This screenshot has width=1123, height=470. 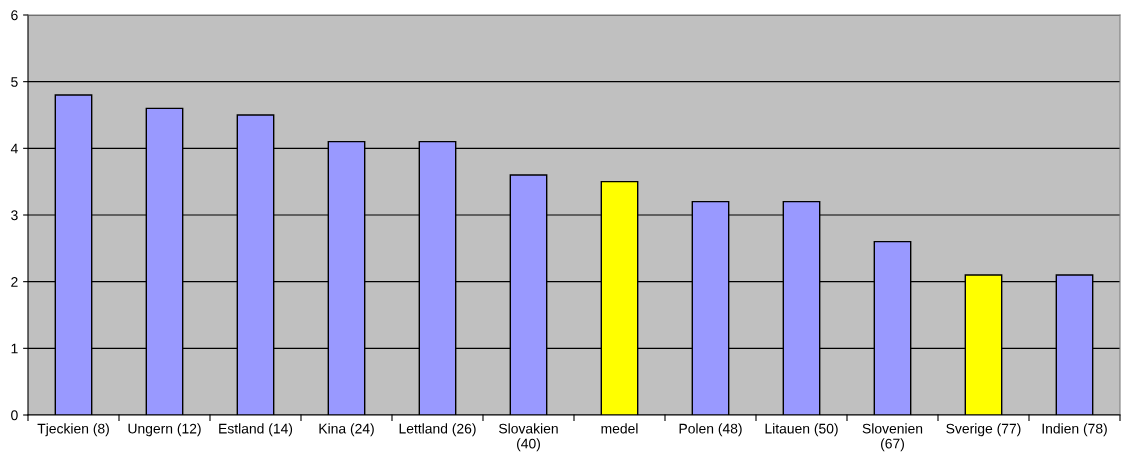 What do you see at coordinates (164, 430) in the screenshot?
I see `x-tick-label: Ungern (12)` at bounding box center [164, 430].